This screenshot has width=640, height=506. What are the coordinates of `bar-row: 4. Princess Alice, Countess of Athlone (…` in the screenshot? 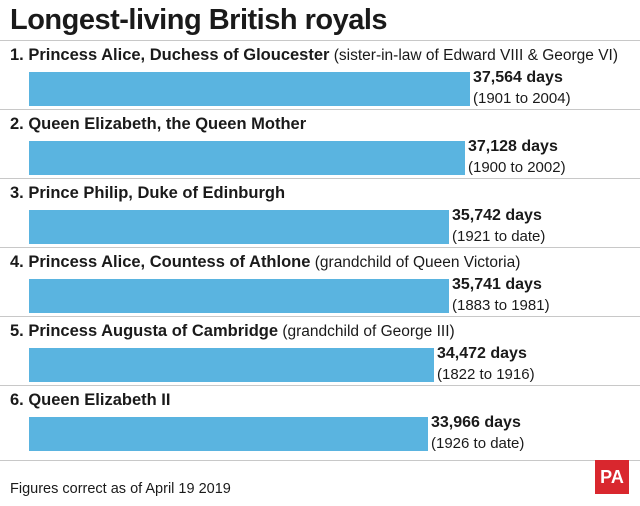 It's located at (320, 286).